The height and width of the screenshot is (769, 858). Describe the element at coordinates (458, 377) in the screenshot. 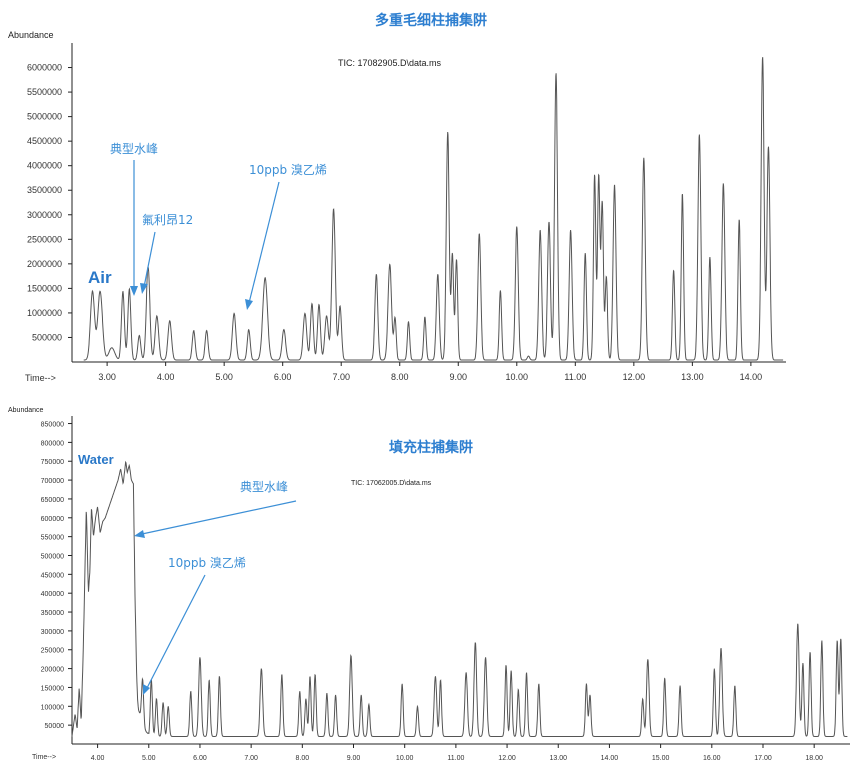

I see `top-x-tick-label: 9.00` at that location.